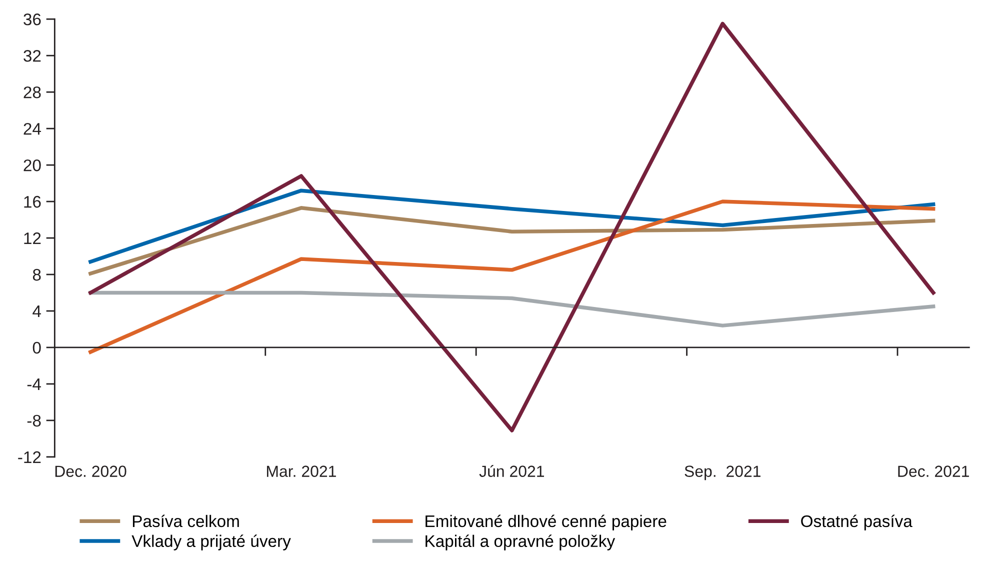 Image resolution: width=994 pixels, height=562 pixels. I want to click on y-tick-label: 36, so click(32, 20).